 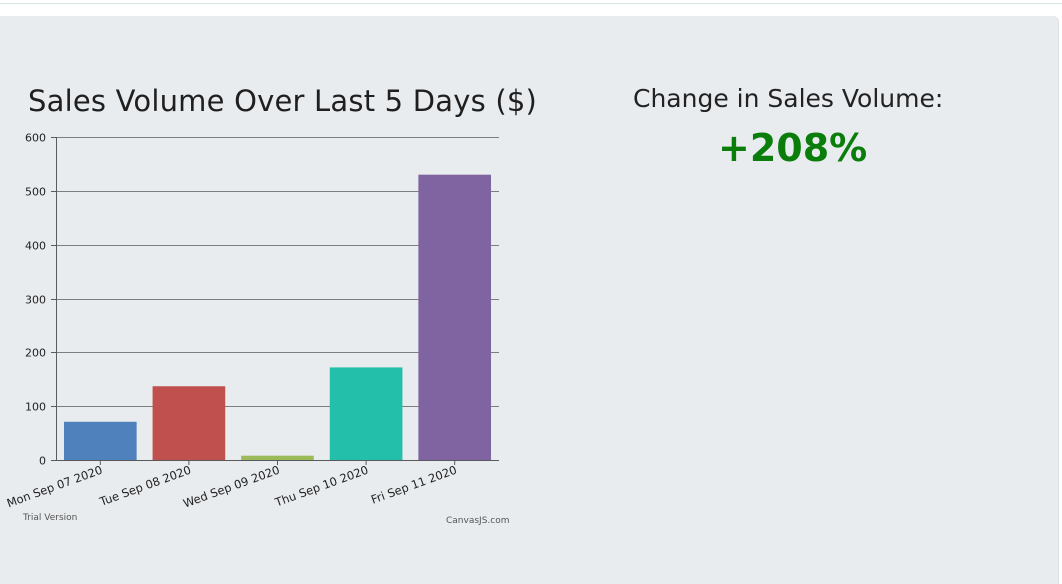 What do you see at coordinates (478, 521) in the screenshot?
I see `canvasjs-credit-link: CanvasJS.com` at bounding box center [478, 521].